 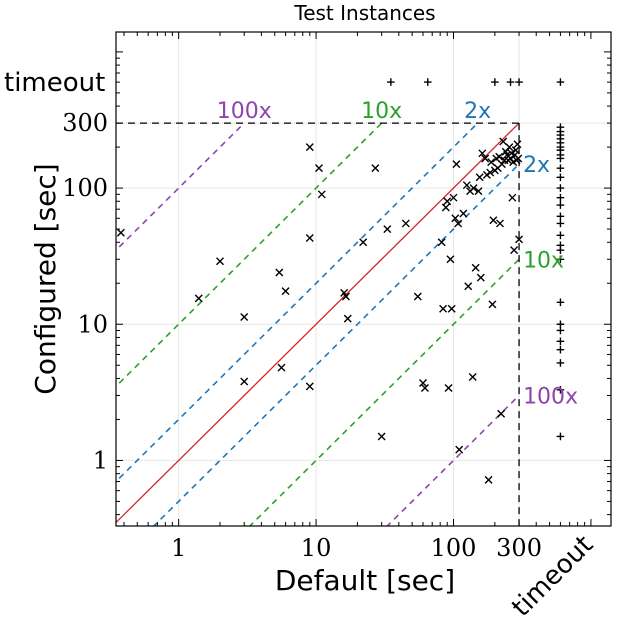 What do you see at coordinates (454, 548) in the screenshot?
I see `x-tick-label: 100` at bounding box center [454, 548].